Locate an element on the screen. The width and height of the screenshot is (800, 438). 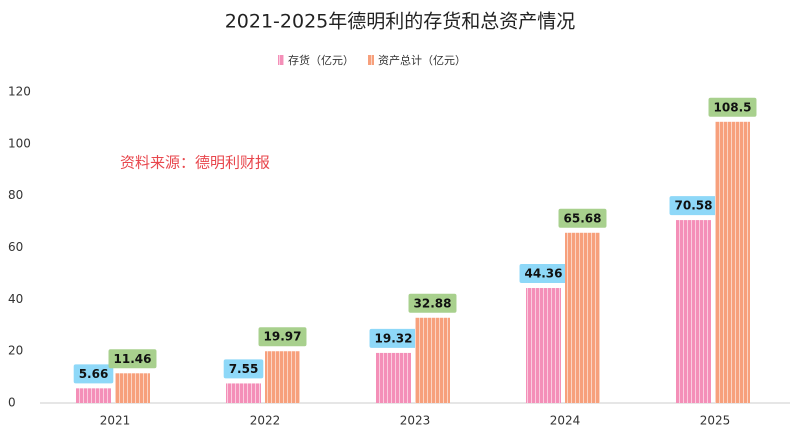
value-label: 32.88 is located at coordinates (433, 303).